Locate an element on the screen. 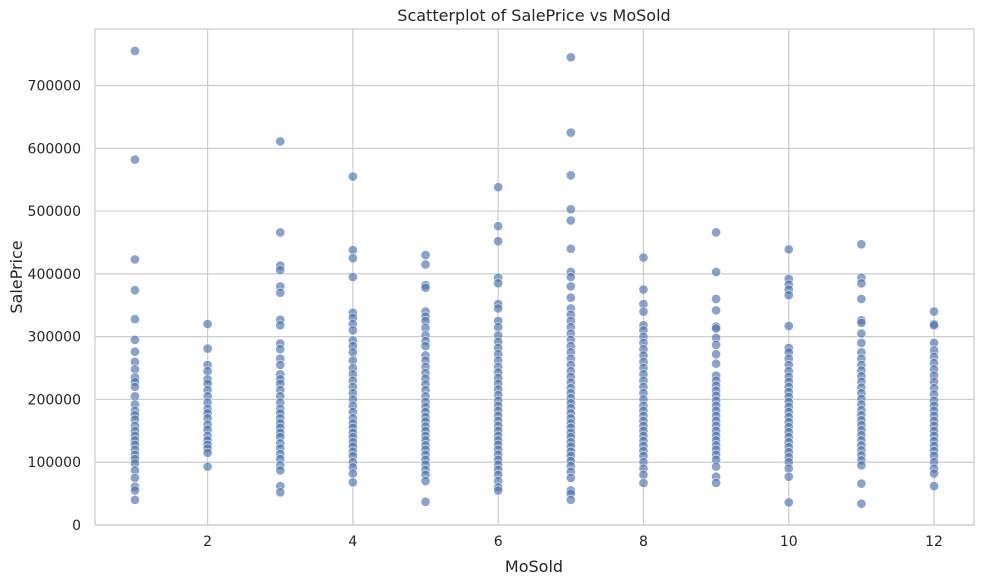 The image size is (984, 588). y-tick-label: 300000 is located at coordinates (54, 338).